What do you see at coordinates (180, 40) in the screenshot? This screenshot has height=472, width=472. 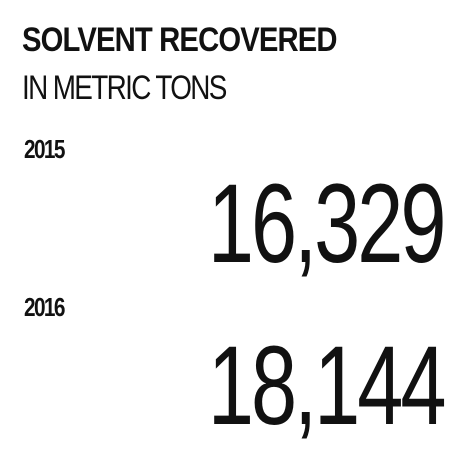 I see `figure-title: SOLVENT RECOVERED` at bounding box center [180, 40].